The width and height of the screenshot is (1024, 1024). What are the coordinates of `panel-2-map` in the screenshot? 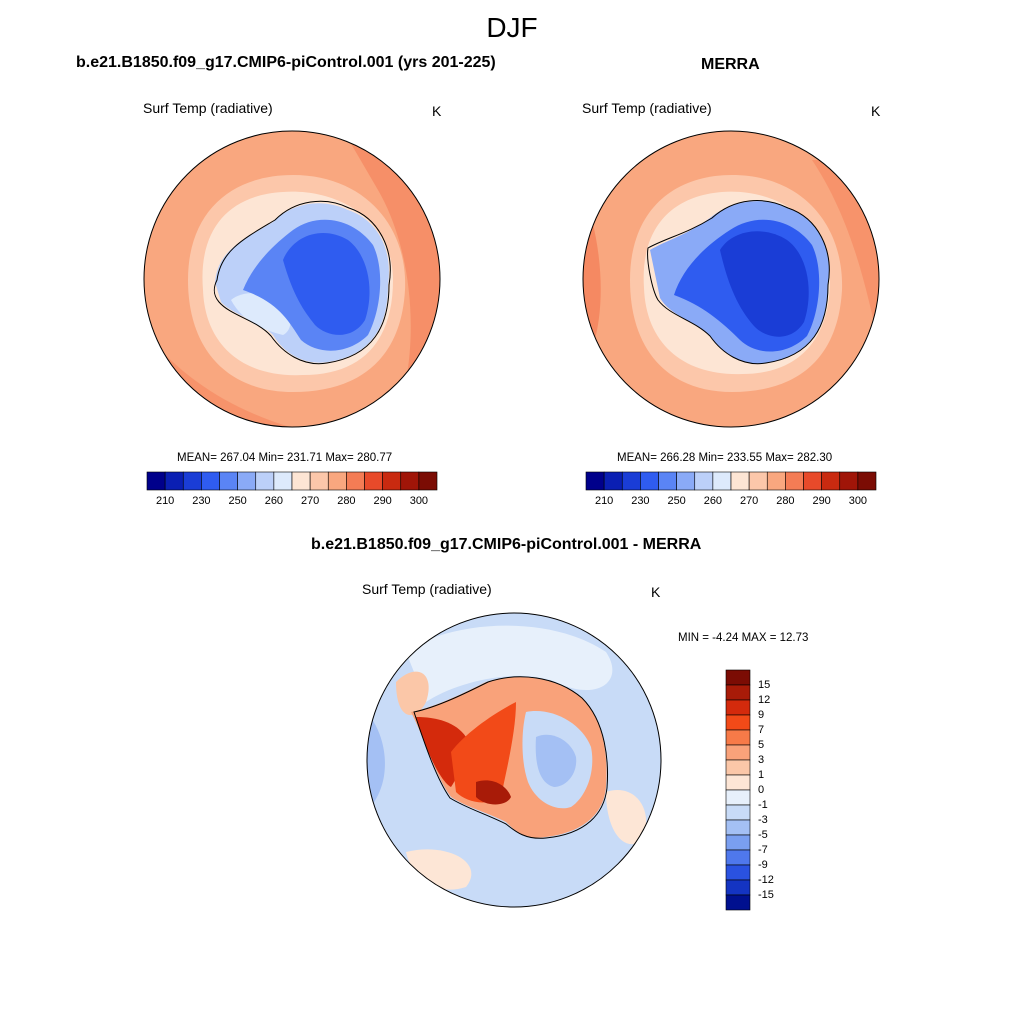 It's located at (731, 279).